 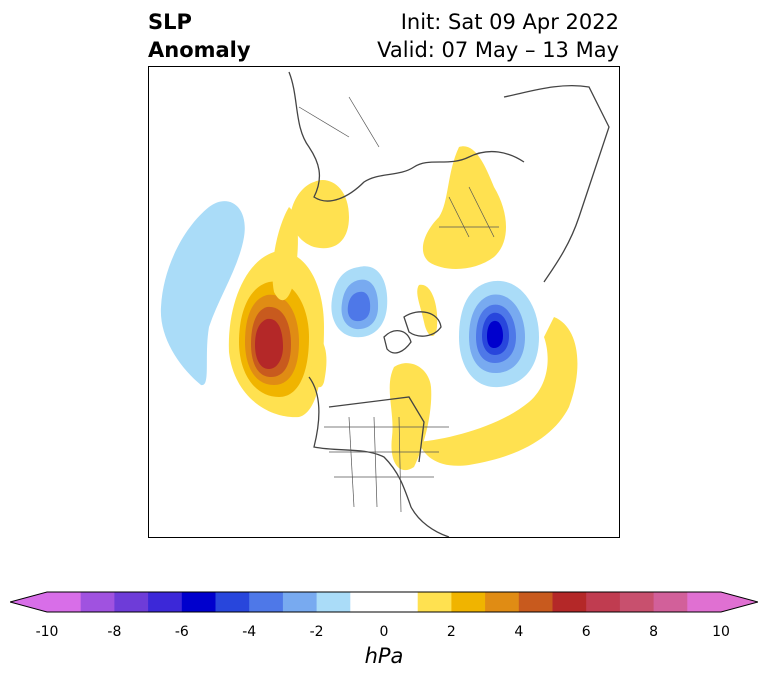 I want to click on colorbar-tick-label: 10, so click(x=721, y=632).